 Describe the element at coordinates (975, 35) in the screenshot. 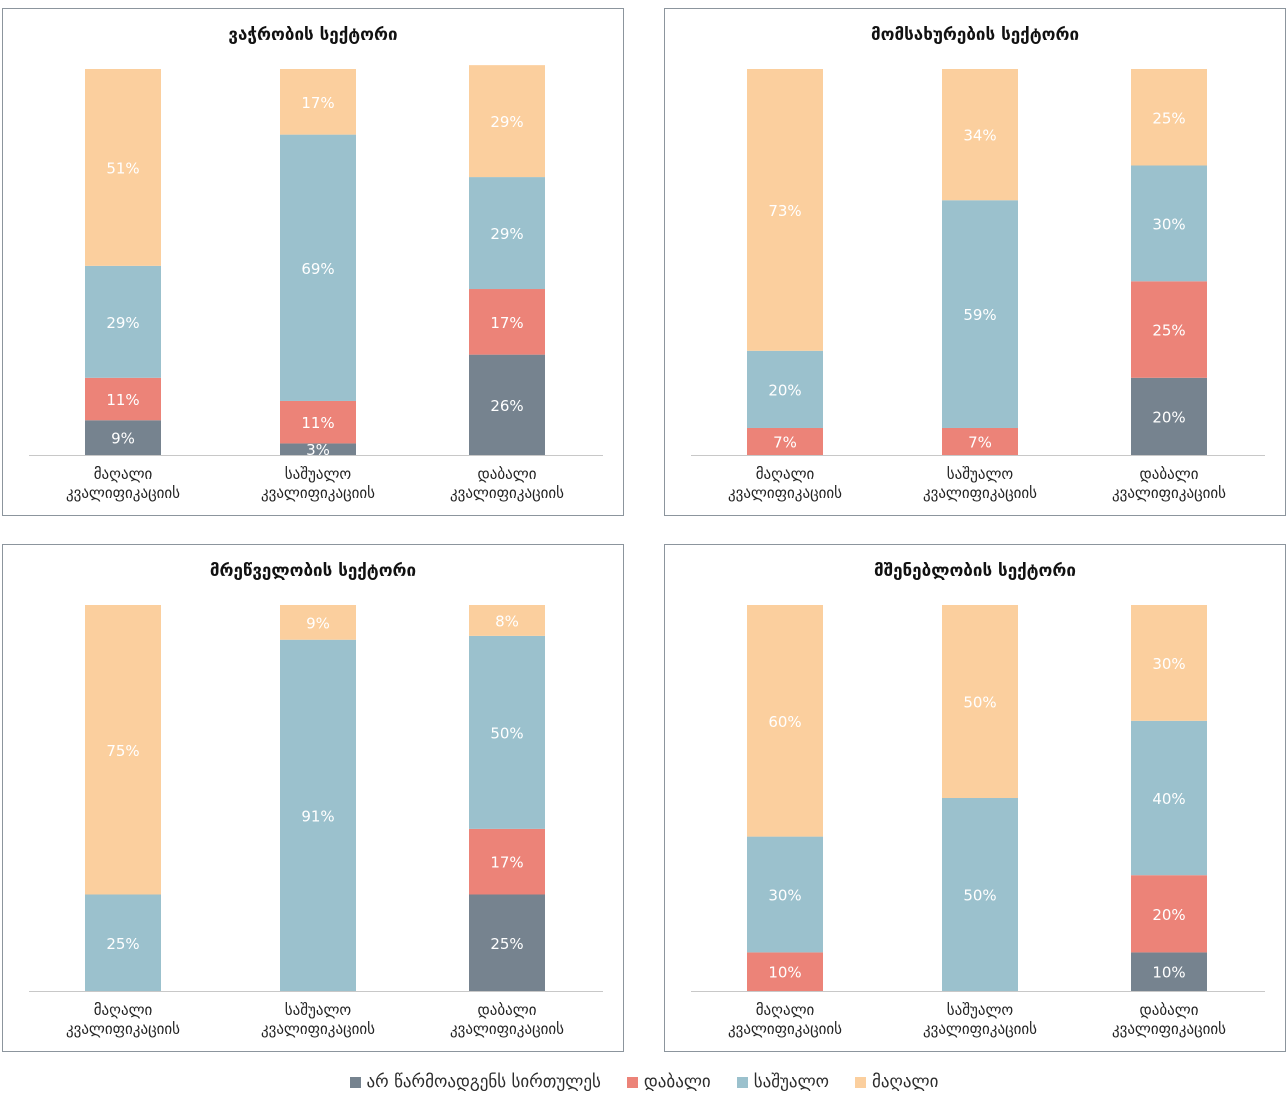

I see `chart-title: მომსახურების სექტორი` at that location.